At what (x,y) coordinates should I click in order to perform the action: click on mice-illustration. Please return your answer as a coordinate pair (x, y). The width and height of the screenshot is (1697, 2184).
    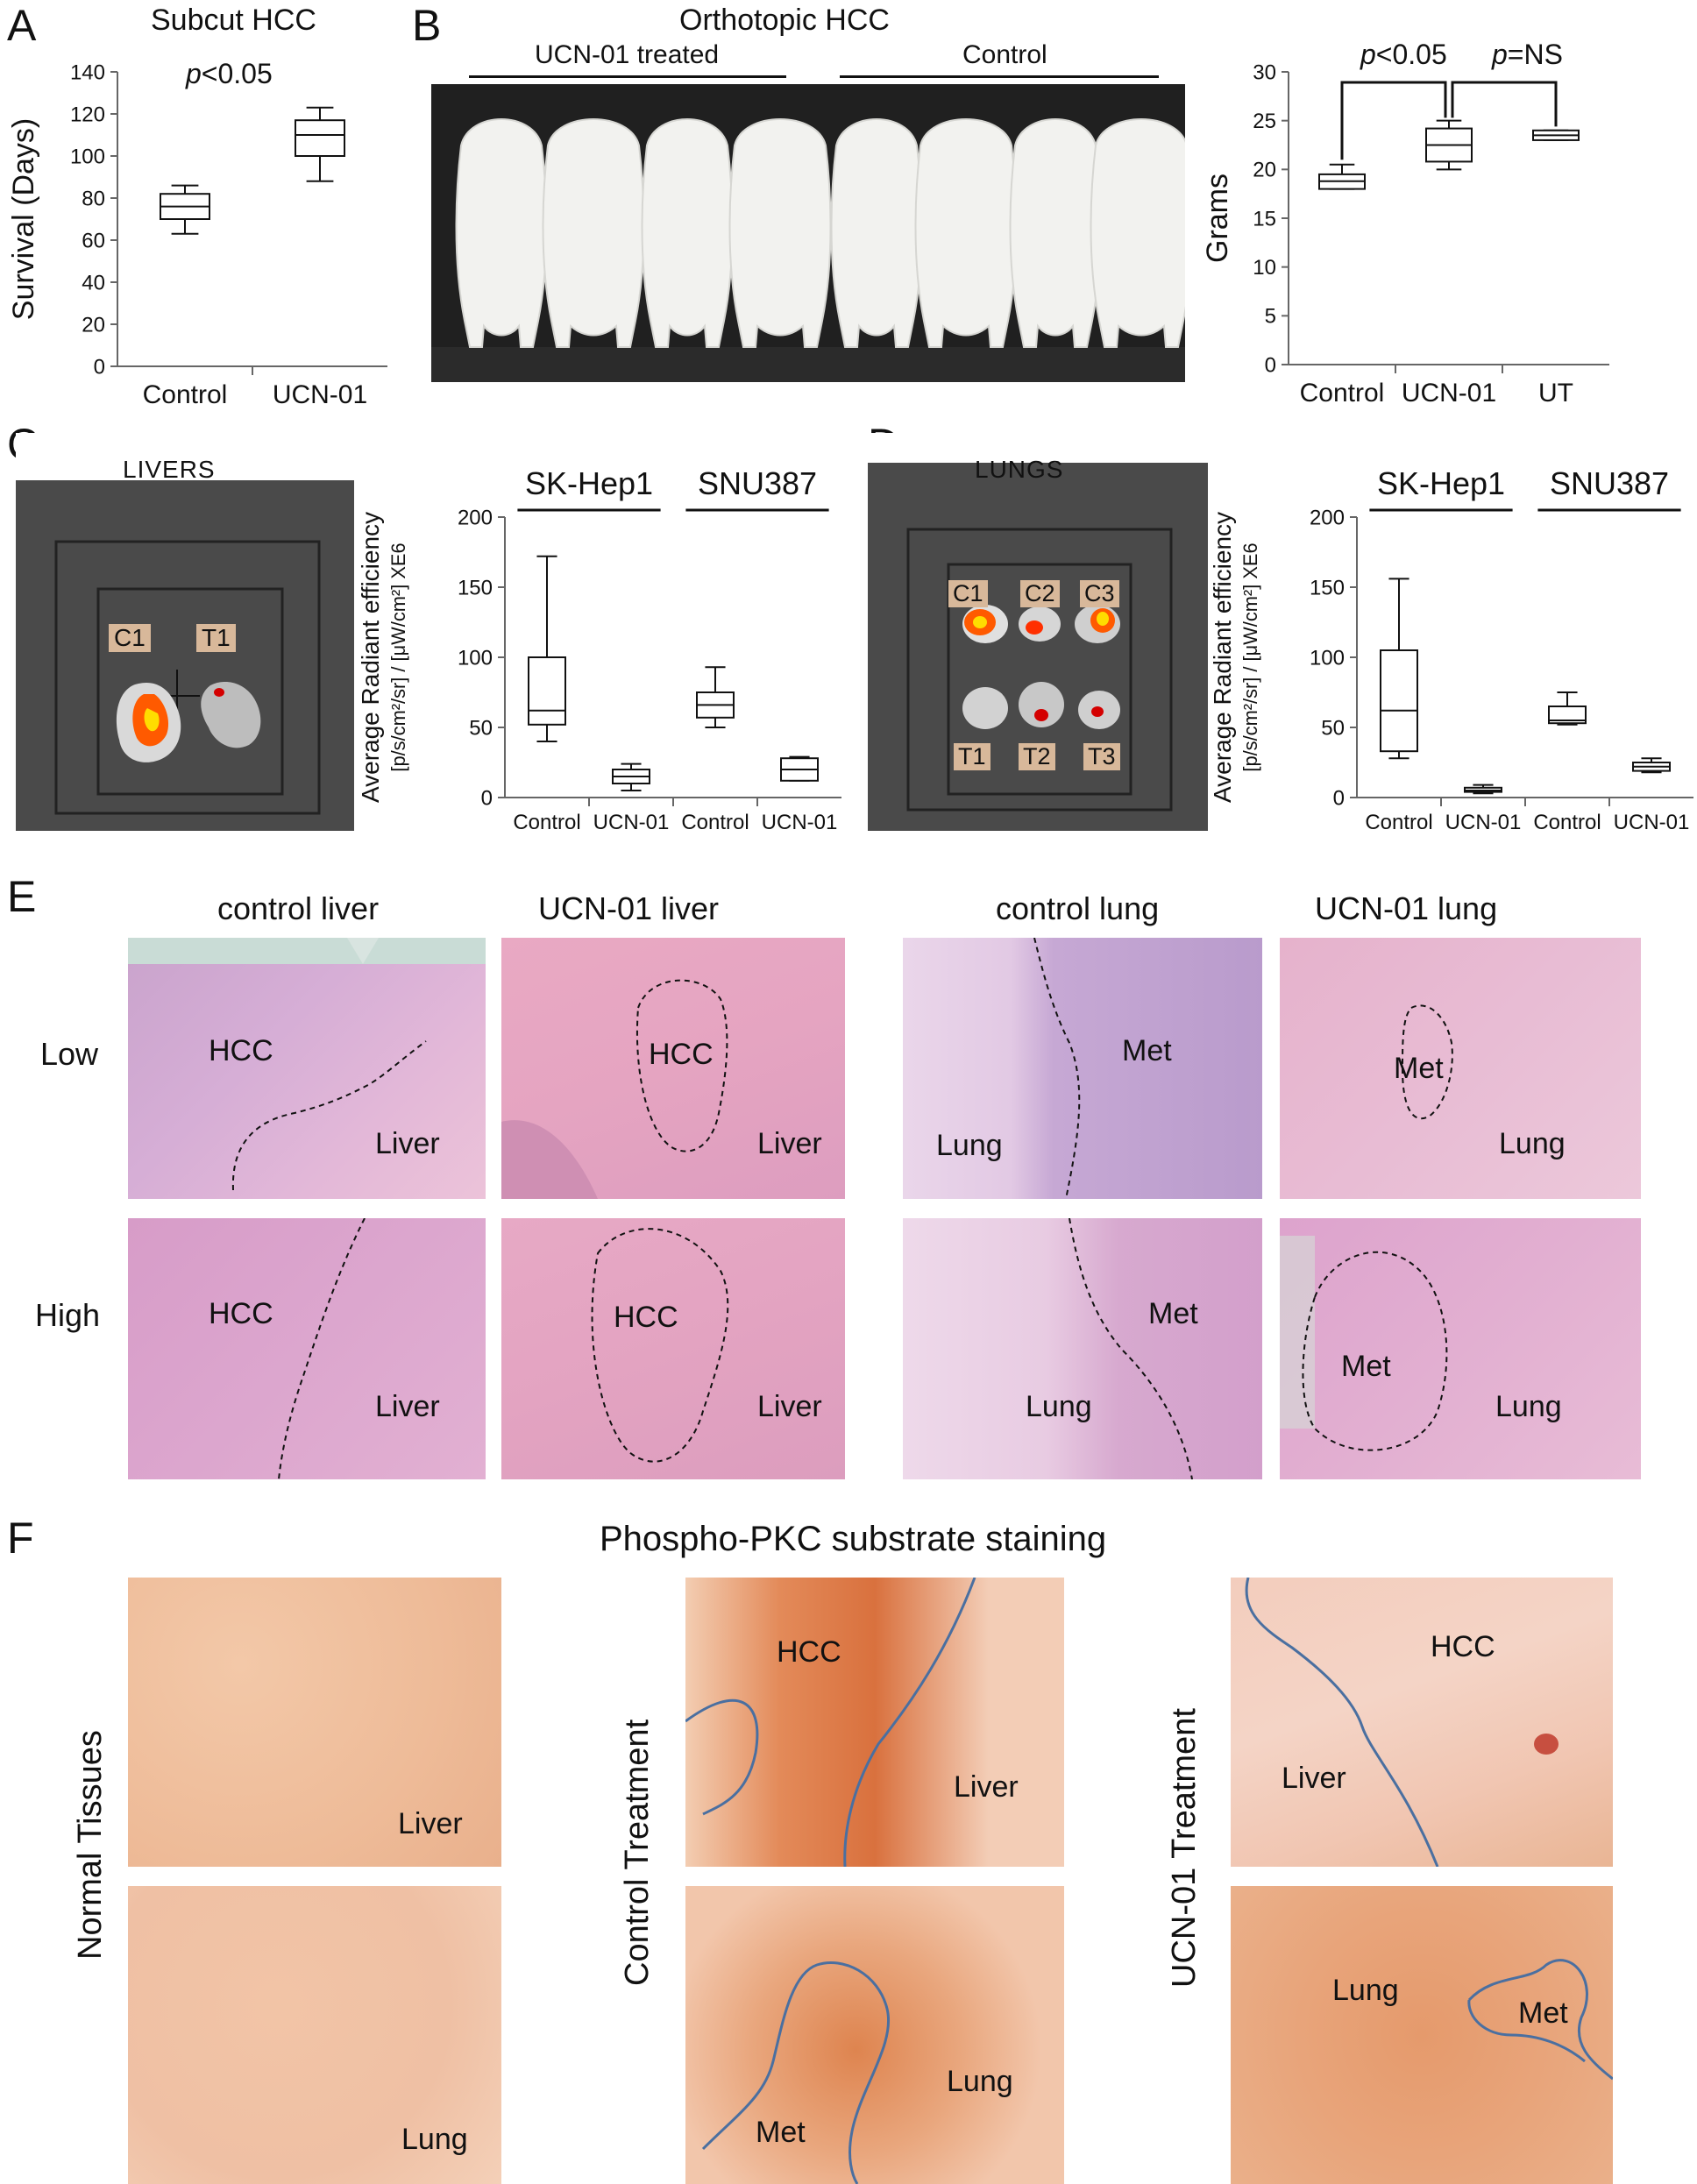
    Looking at the image, I should click on (808, 233).